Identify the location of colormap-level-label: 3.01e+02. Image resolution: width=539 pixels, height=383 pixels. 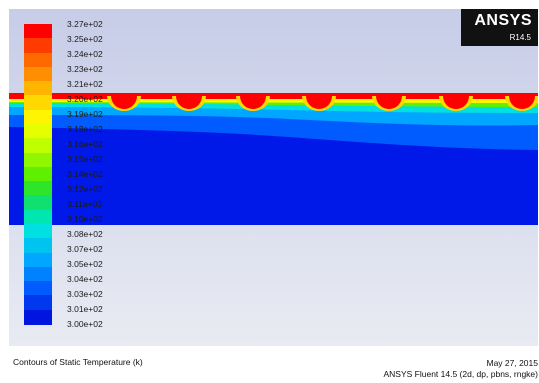
(85, 309).